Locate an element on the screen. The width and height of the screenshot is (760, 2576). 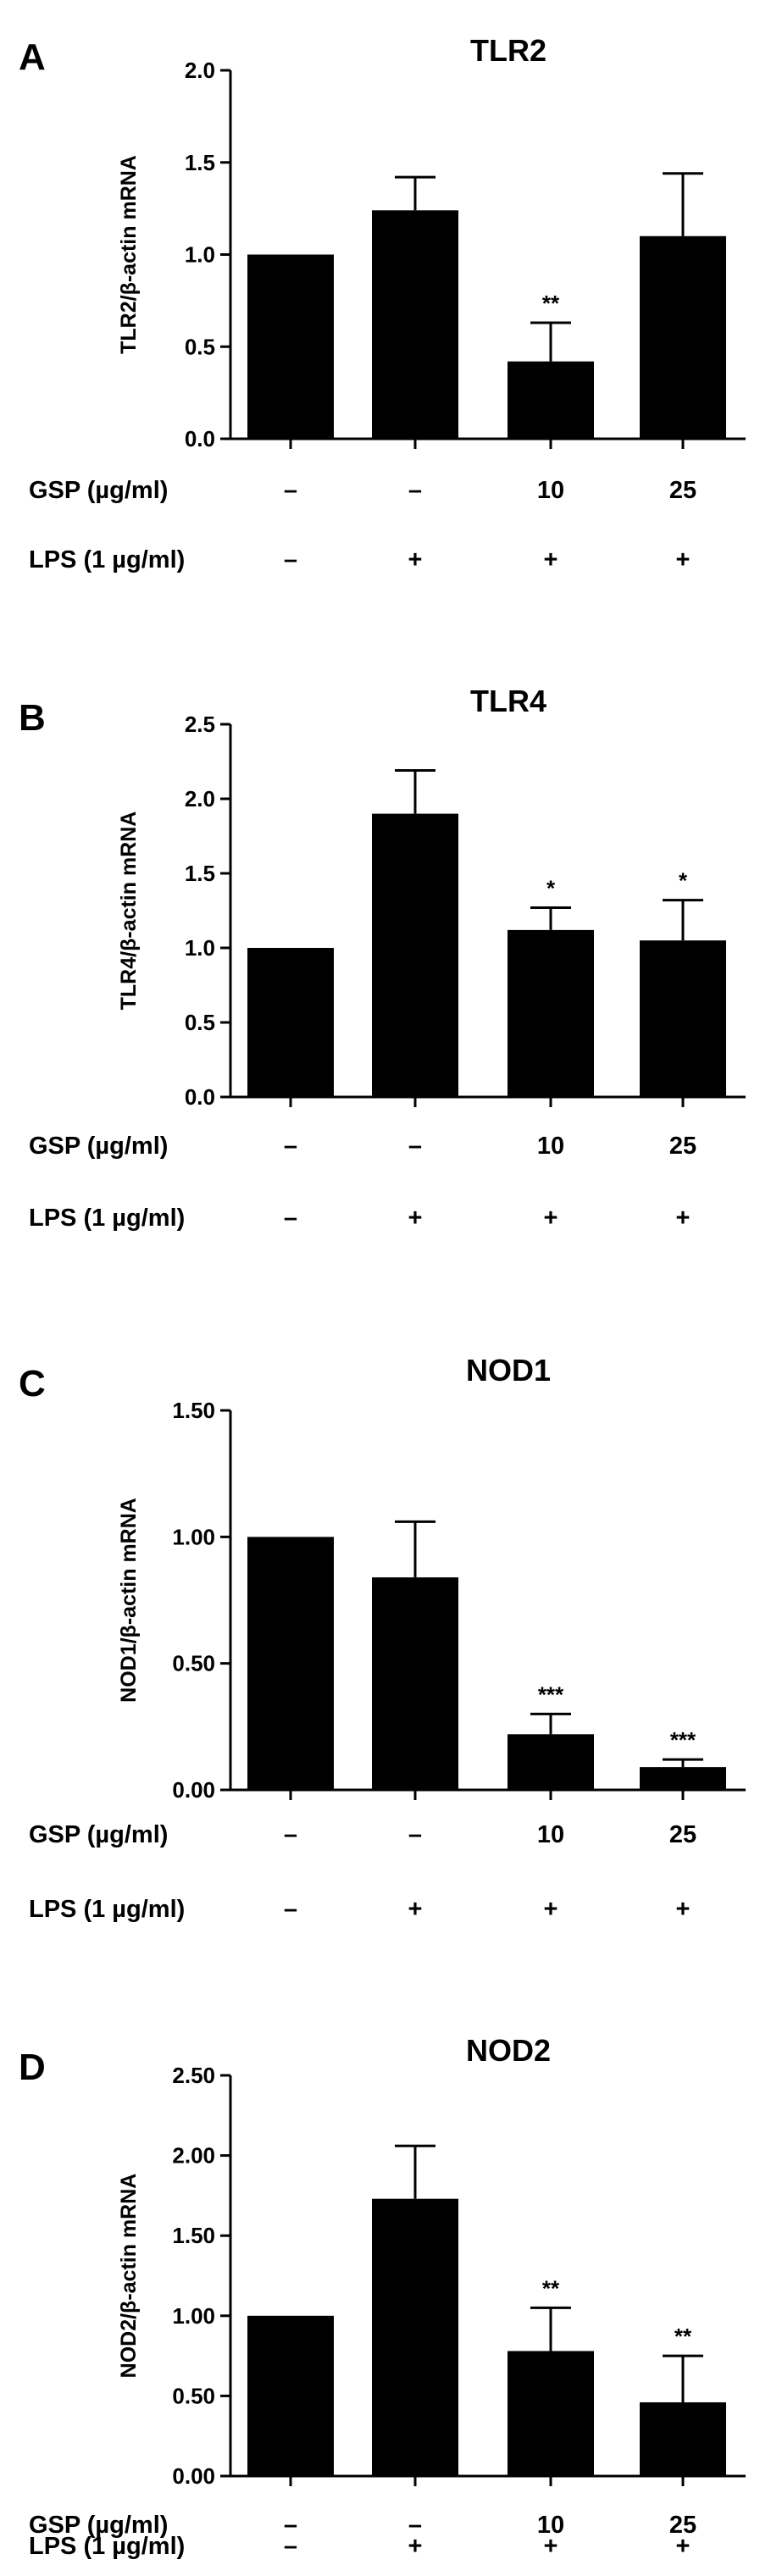
panel-d-ytick-label: 1.50 is located at coordinates (193, 2235).